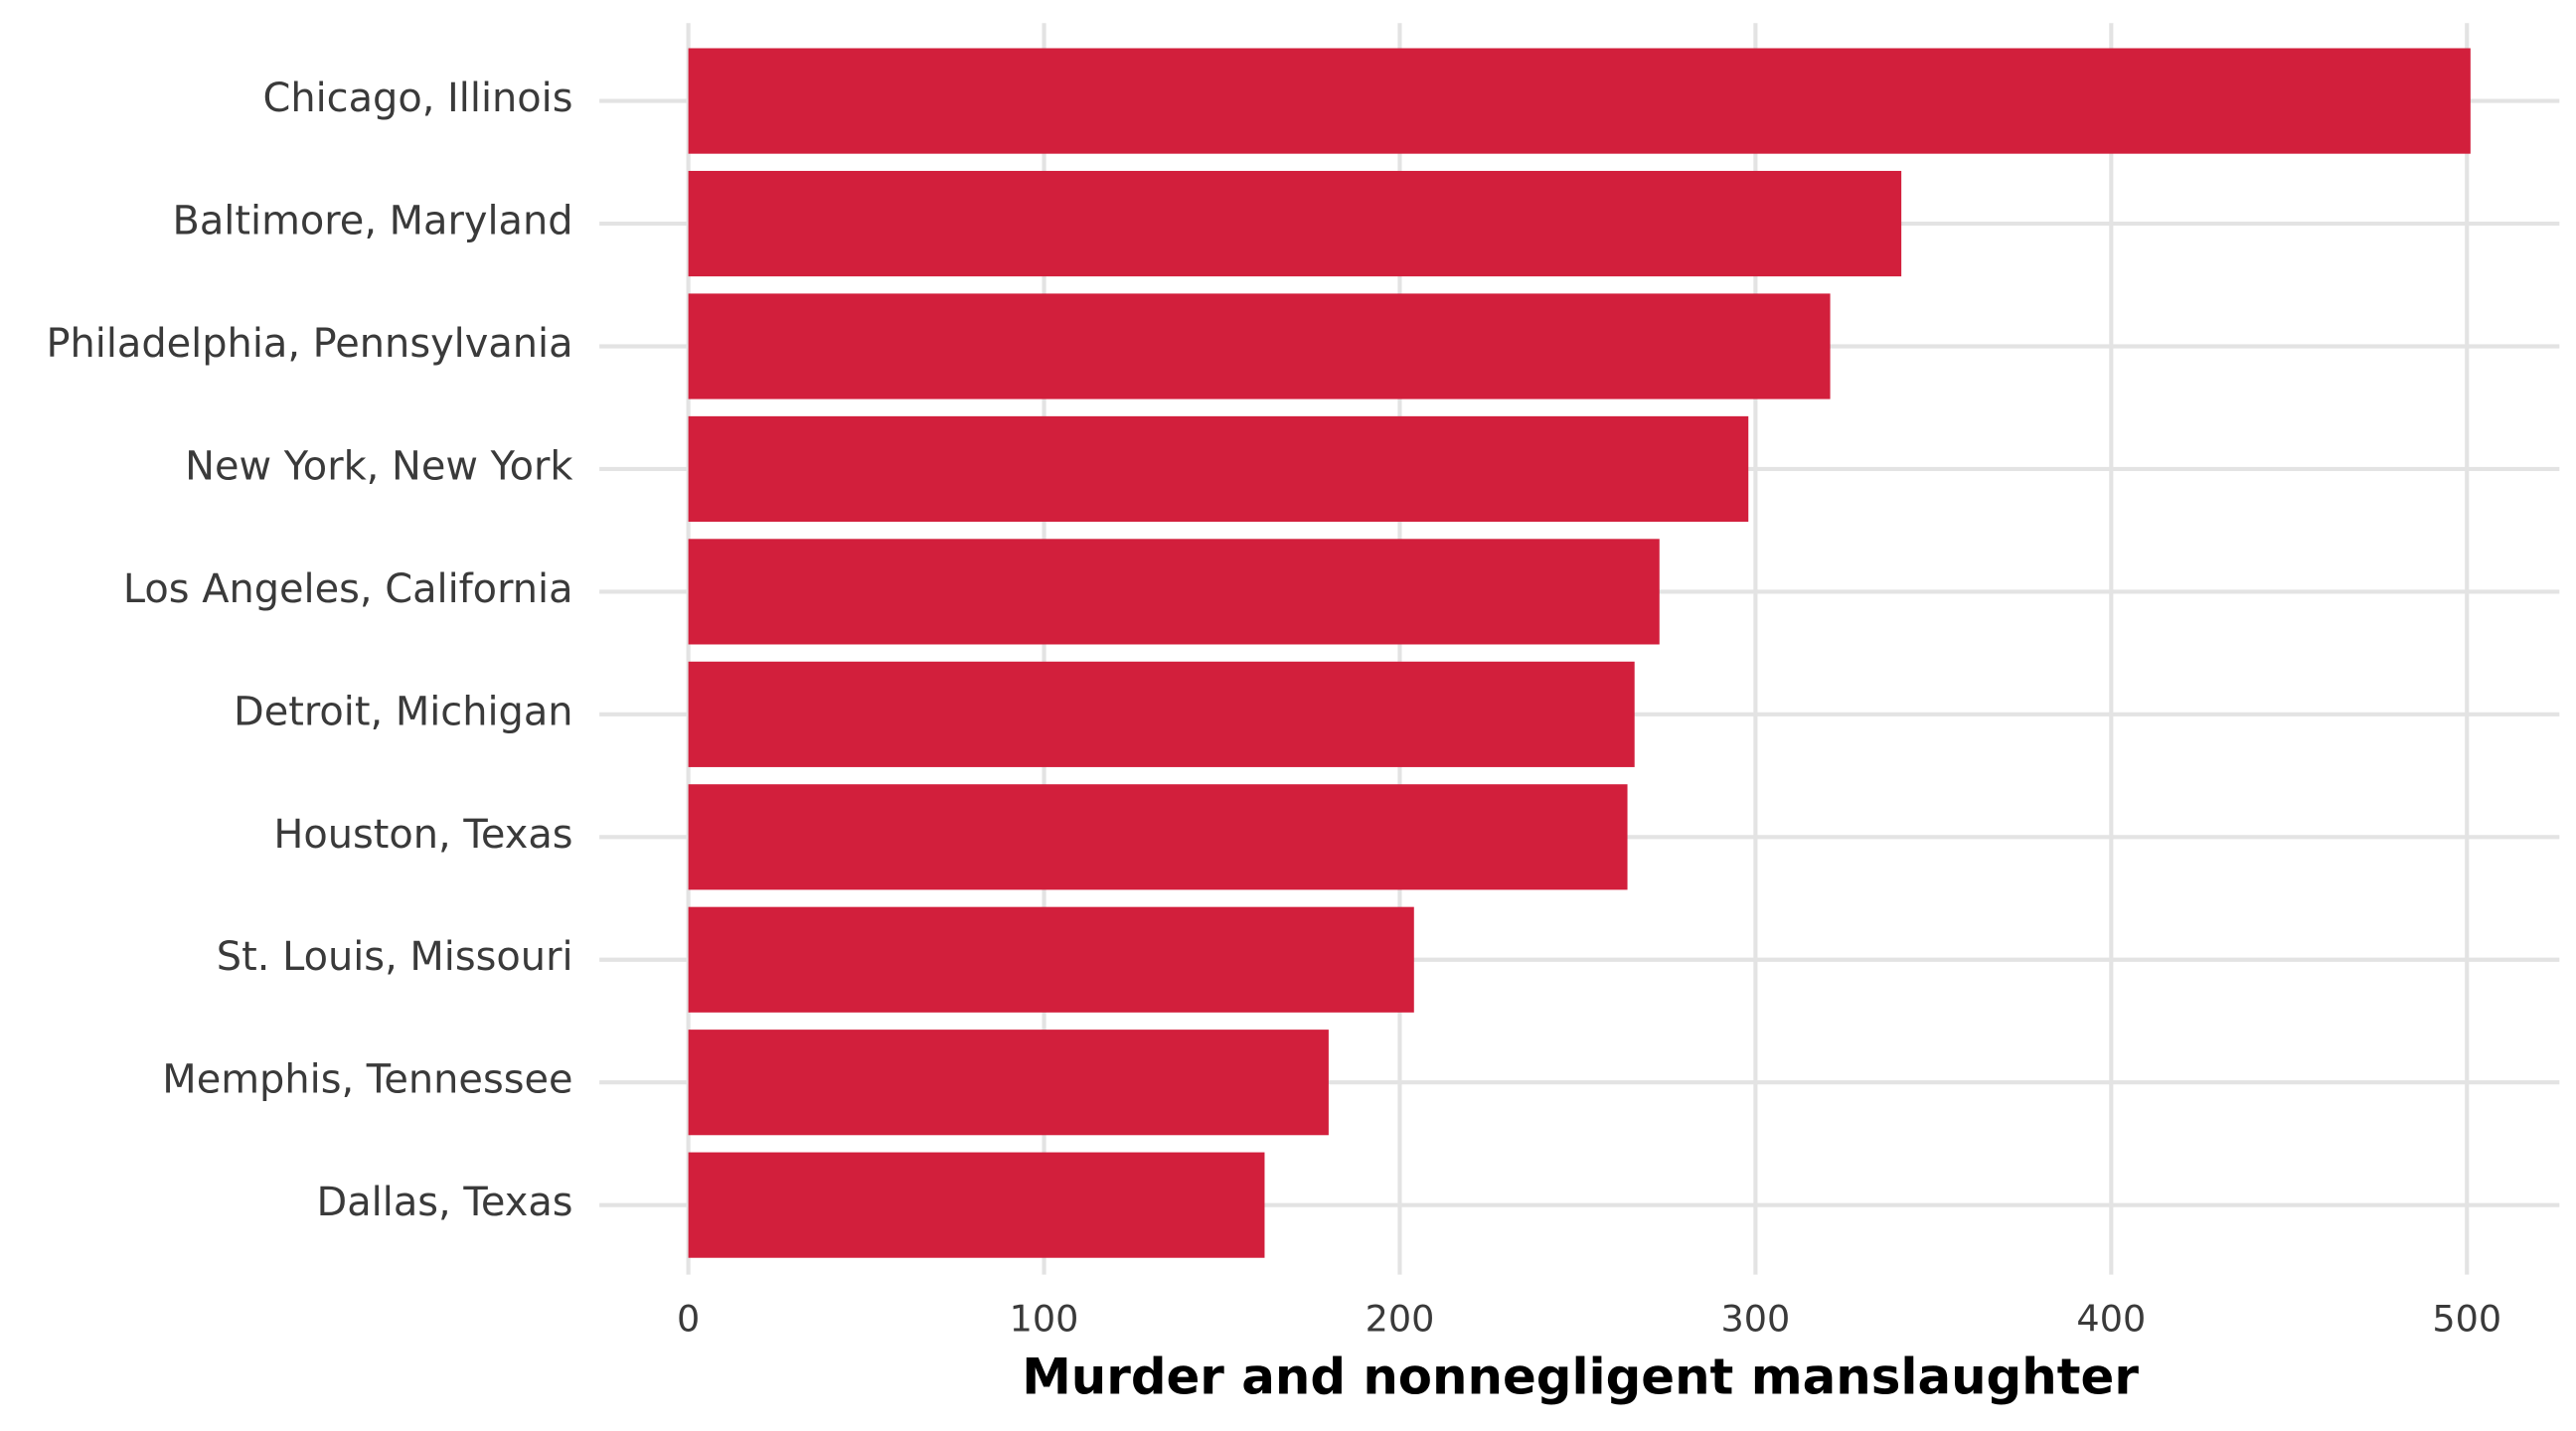 This screenshot has height=1431, width=2576. Describe the element at coordinates (309, 344) in the screenshot. I see `y-tick-label: Philadelphia, Pennsylvania` at that location.